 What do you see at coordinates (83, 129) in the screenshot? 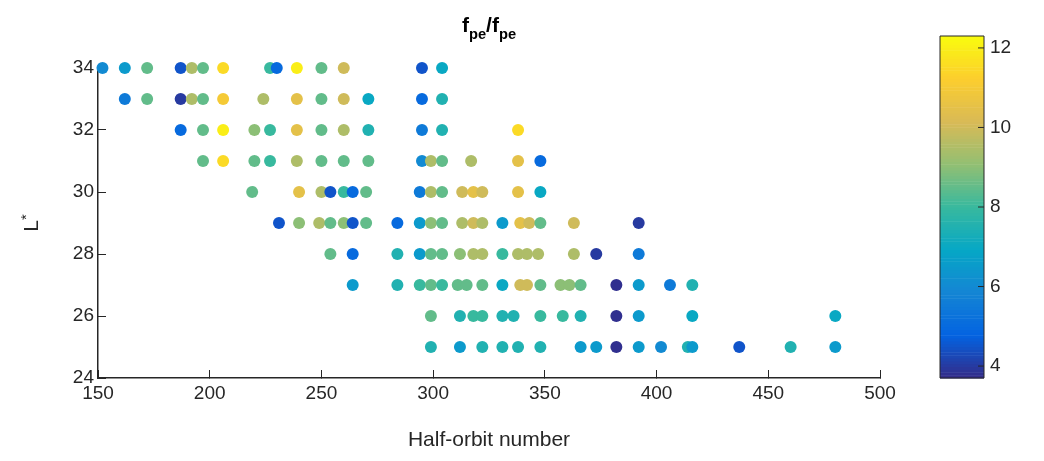
I see `y-tick-label: 32` at bounding box center [83, 129].